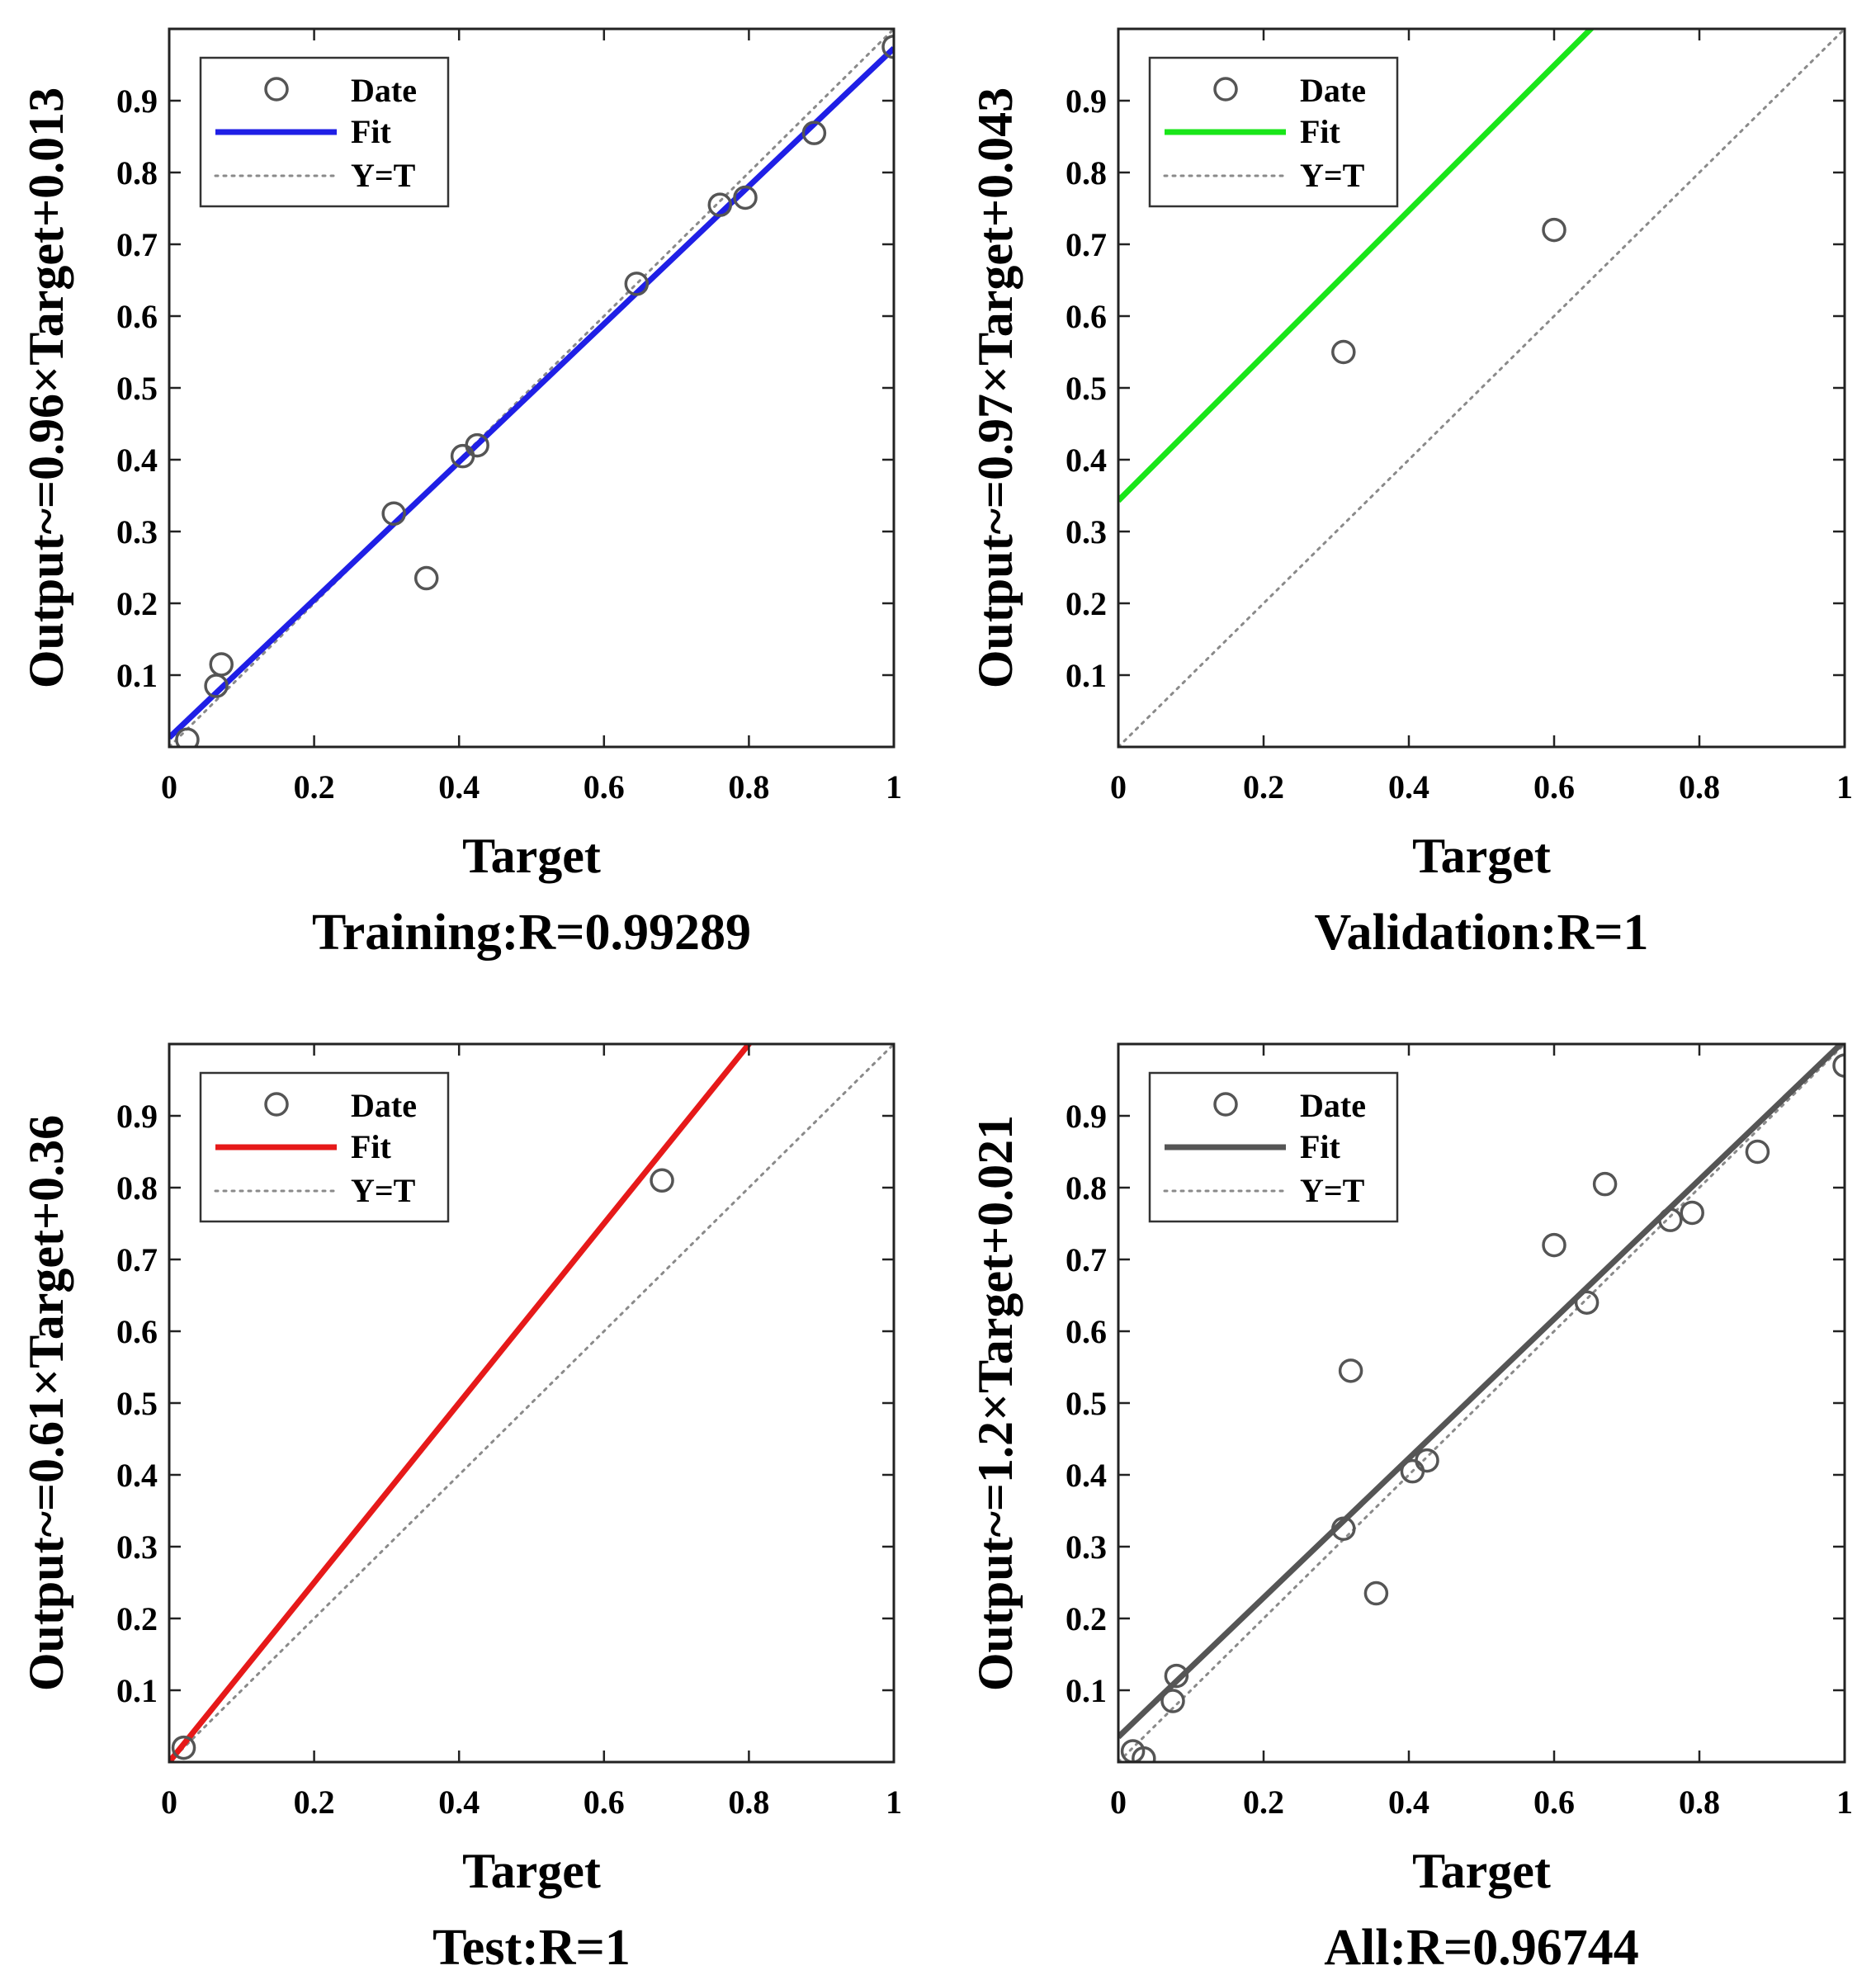  Describe the element at coordinates (1481, 933) in the screenshot. I see `chart-title: Validation:R=1` at that location.